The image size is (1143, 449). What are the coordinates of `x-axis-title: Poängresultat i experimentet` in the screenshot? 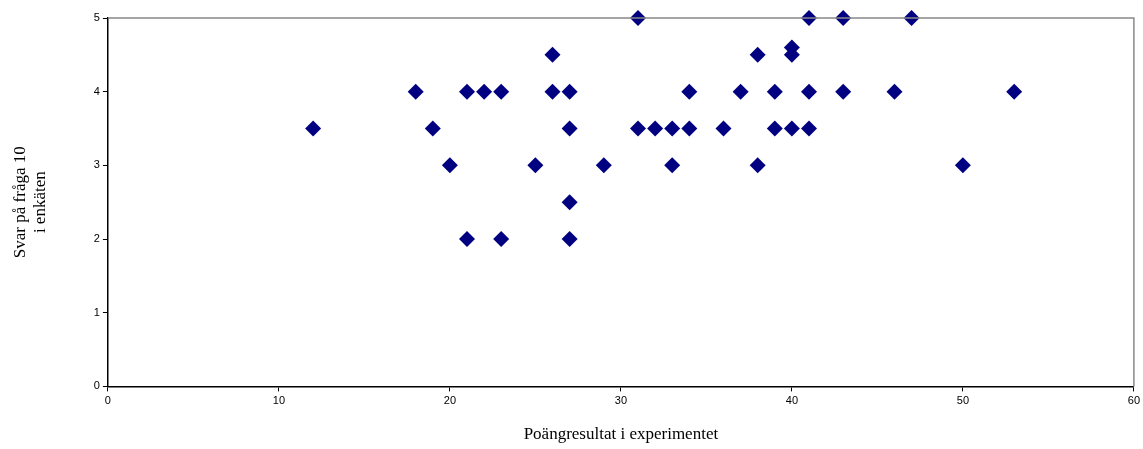 It's located at (621, 434).